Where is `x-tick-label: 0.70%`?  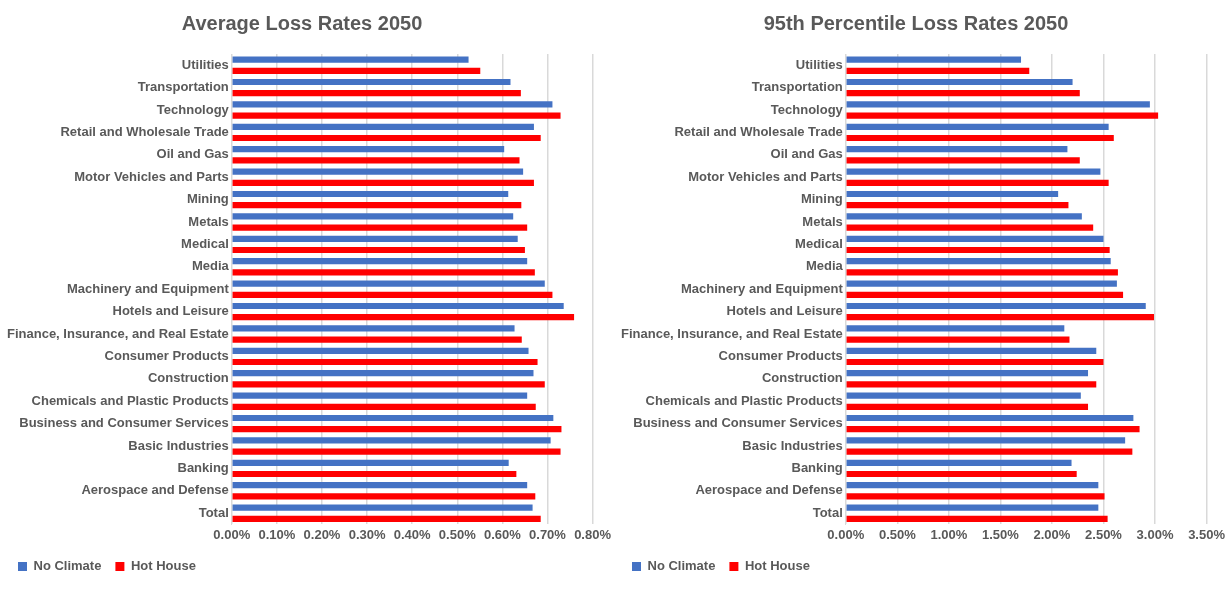
x-tick-label: 0.70% is located at coordinates (548, 534).